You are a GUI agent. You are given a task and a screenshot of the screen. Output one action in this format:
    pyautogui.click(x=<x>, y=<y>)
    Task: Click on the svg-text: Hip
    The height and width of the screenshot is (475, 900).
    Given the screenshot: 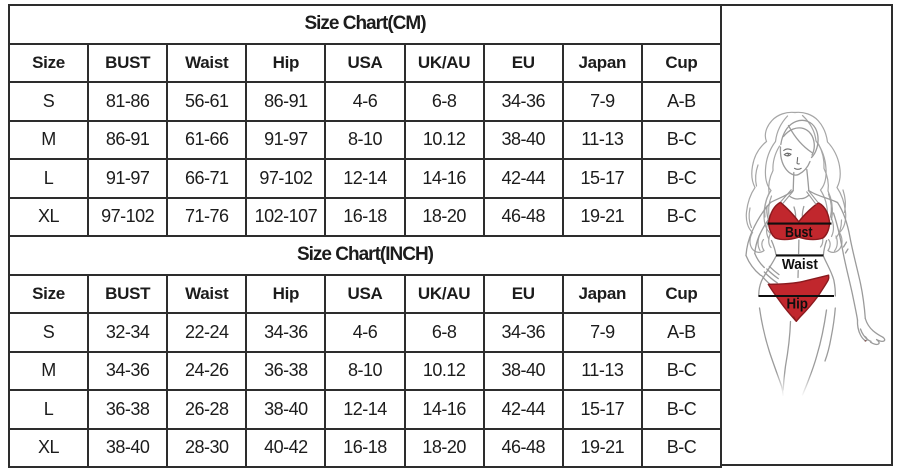 What is the action you would take?
    pyautogui.click(x=797, y=304)
    